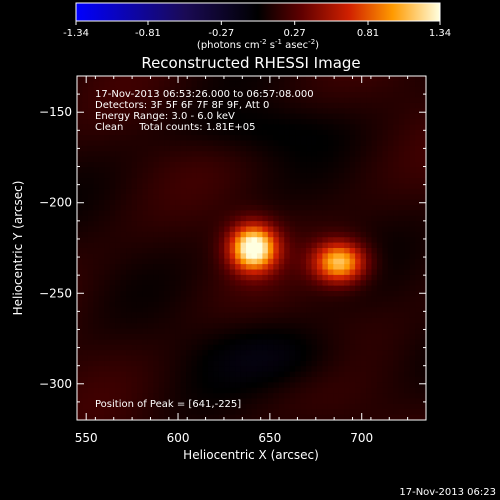 The image size is (500, 500). Describe the element at coordinates (55, 112) in the screenshot. I see `y-tick-label: −150` at that location.